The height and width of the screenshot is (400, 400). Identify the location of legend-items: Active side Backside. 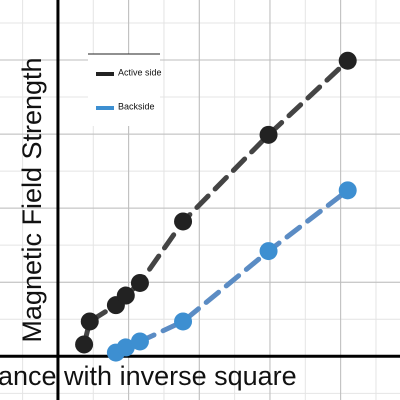
(129, 89).